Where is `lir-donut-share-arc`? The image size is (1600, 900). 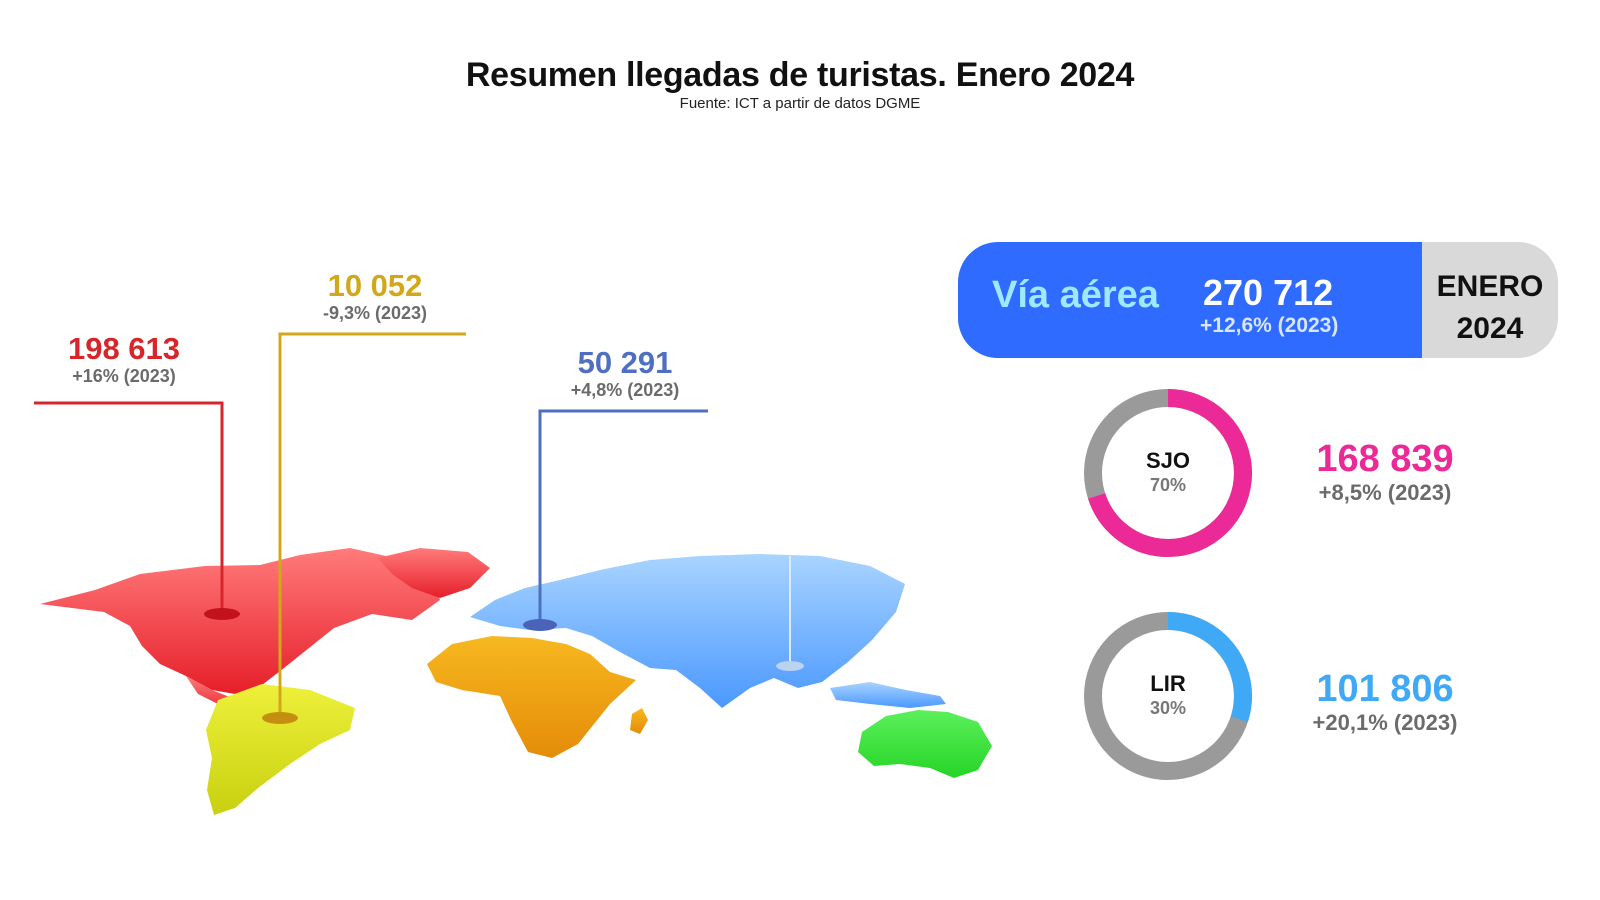
lir-donut-share-arc is located at coordinates (1168, 696).